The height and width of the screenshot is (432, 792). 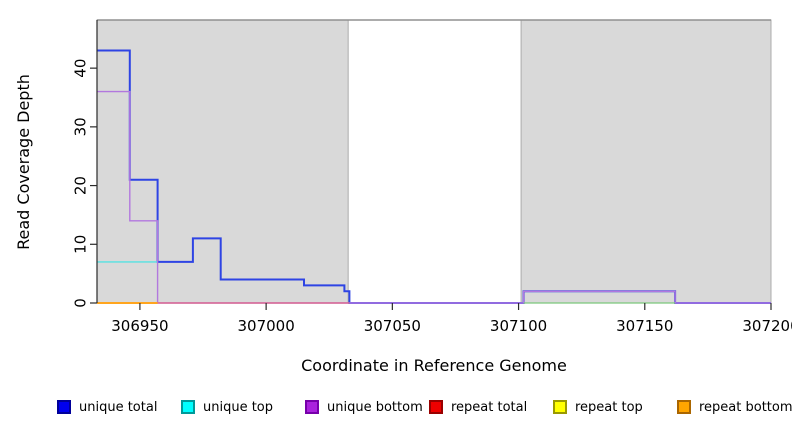 What do you see at coordinates (118, 407) in the screenshot?
I see `legend-label: unique total` at bounding box center [118, 407].